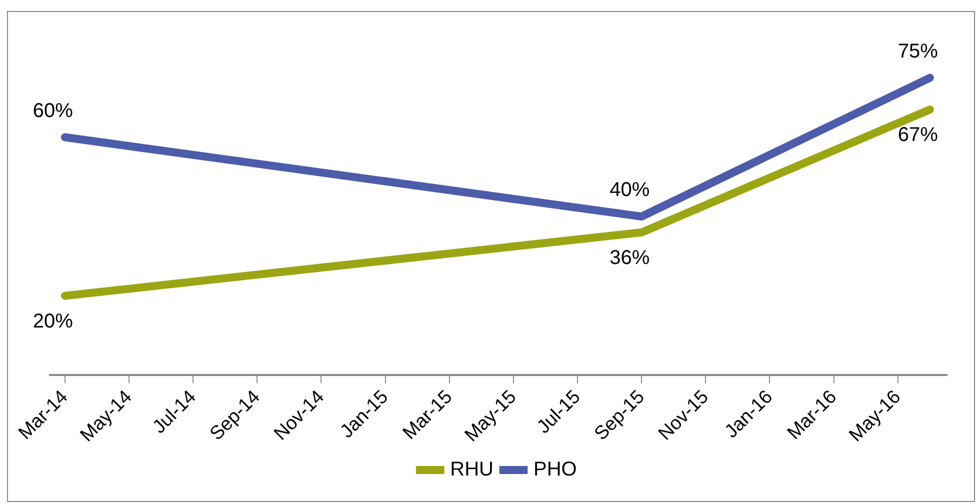 The height and width of the screenshot is (504, 977). Describe the element at coordinates (918, 135) in the screenshot. I see `data-label: 67%` at that location.